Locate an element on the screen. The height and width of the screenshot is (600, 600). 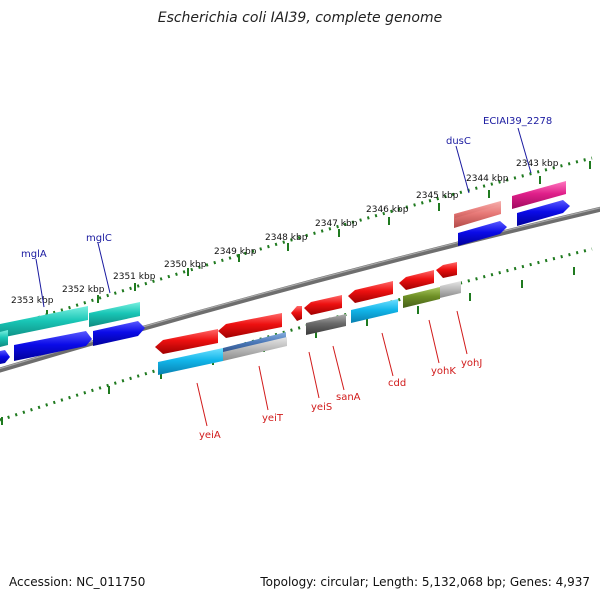
bottom-gene-labels: yeiA yeiT yeiS sanA cdd yohK yohJ is located at coordinates (339, 375).